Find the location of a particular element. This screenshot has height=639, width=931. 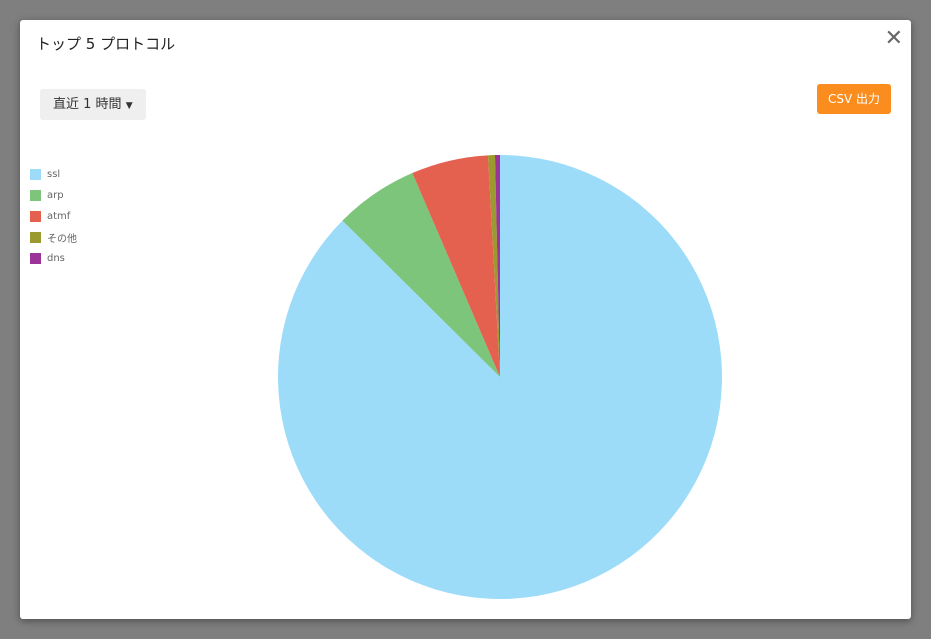

legend-item: dns is located at coordinates (53, 258).